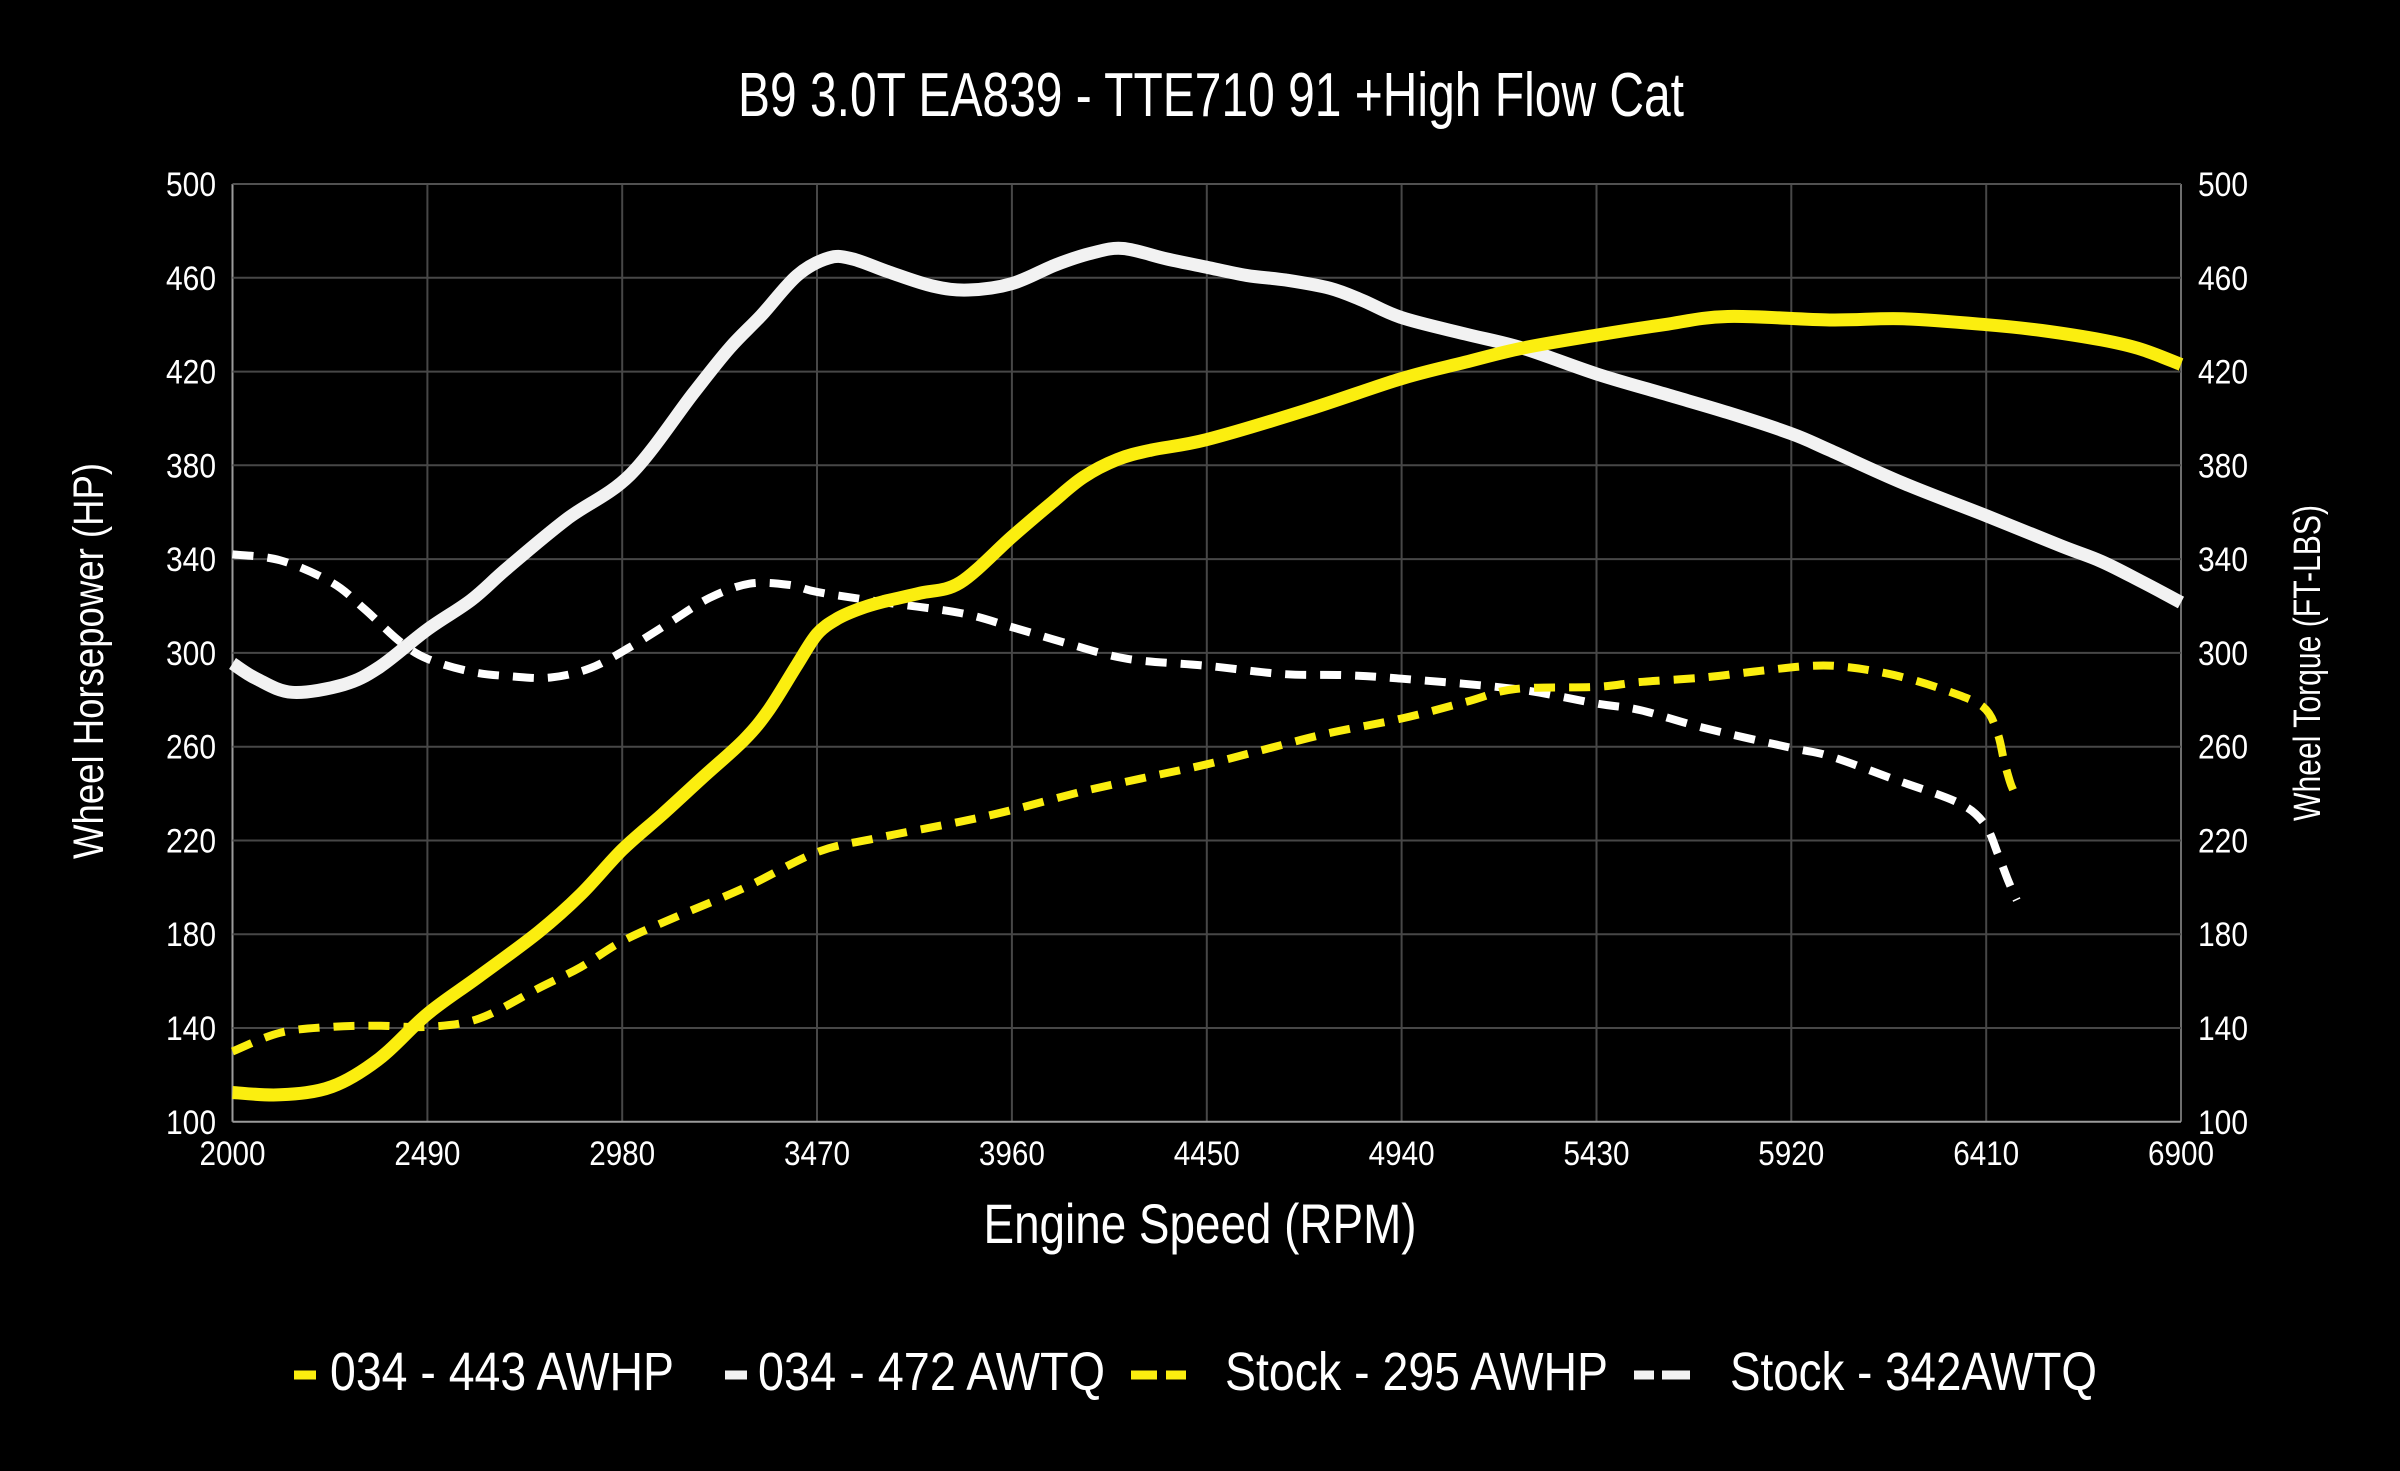 Image resolution: width=2400 pixels, height=1471 pixels. What do you see at coordinates (1416, 1372) in the screenshot?
I see `svg-text: Stock - 295 AWHP` at bounding box center [1416, 1372].